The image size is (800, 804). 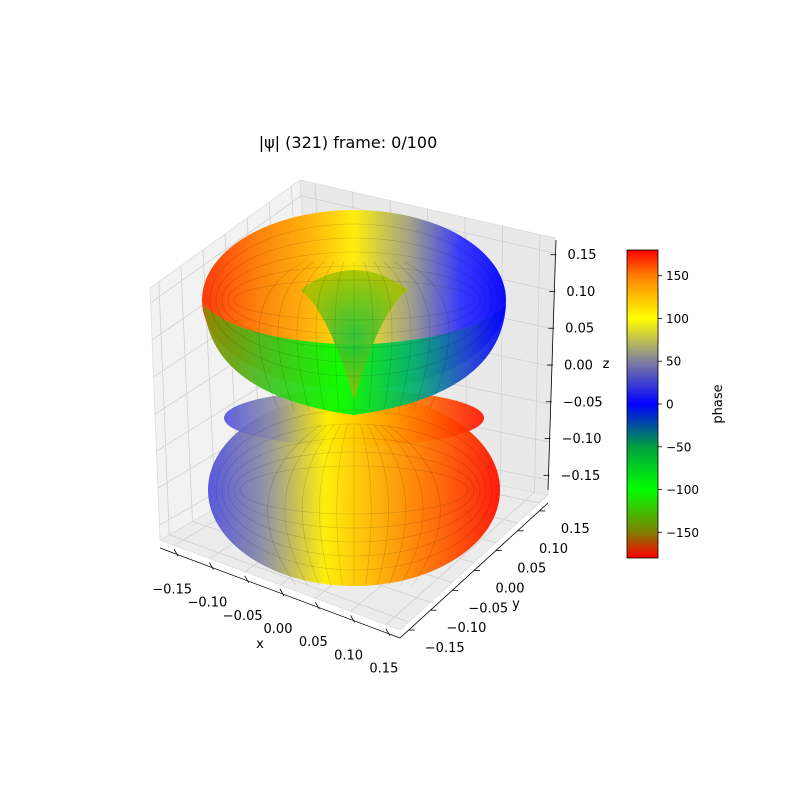 What do you see at coordinates (606, 364) in the screenshot?
I see `z-axis-label: z` at bounding box center [606, 364].